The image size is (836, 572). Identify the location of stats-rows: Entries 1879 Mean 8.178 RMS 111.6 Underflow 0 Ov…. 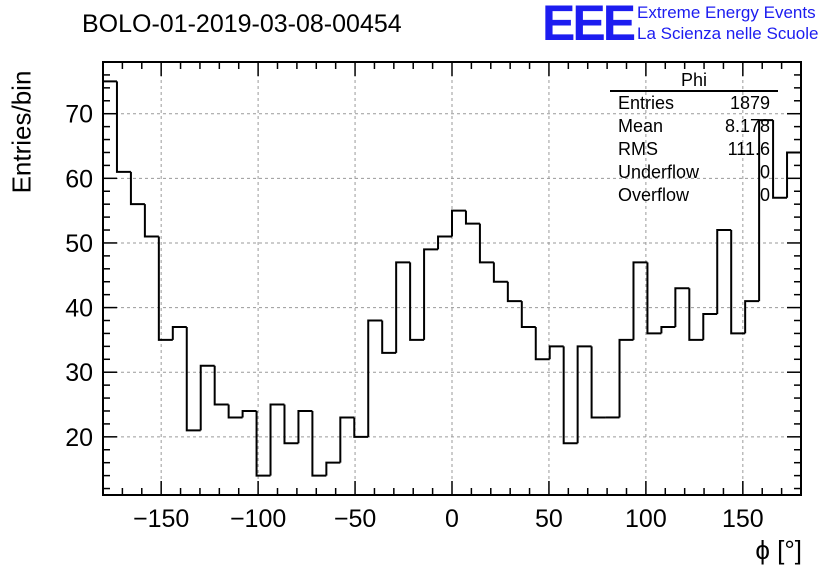
(694, 149).